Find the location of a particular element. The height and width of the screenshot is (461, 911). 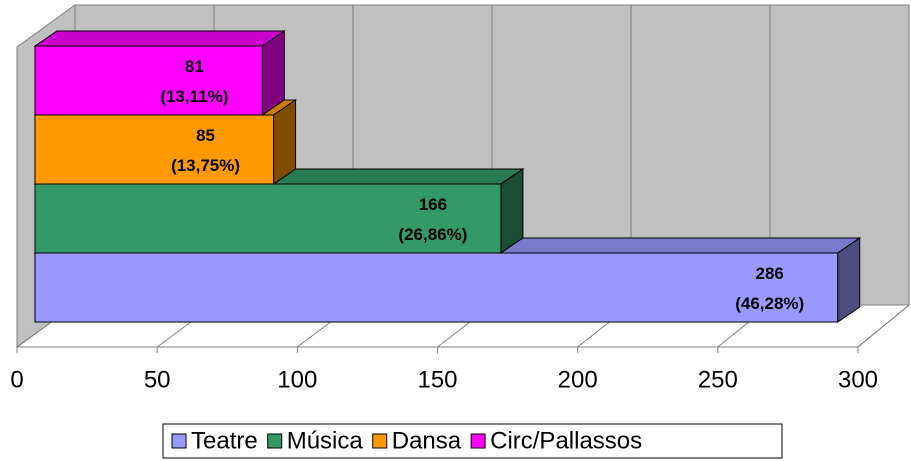

data-label: 286 (46,28%) is located at coordinates (769, 288).